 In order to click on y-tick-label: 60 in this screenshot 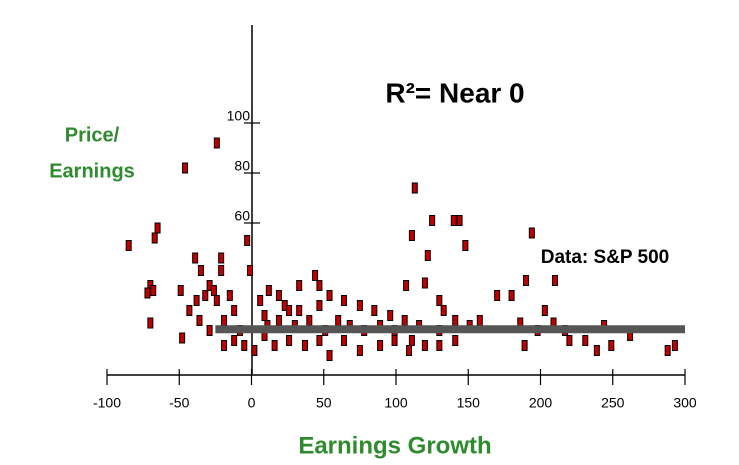, I will do `click(242, 216)`.